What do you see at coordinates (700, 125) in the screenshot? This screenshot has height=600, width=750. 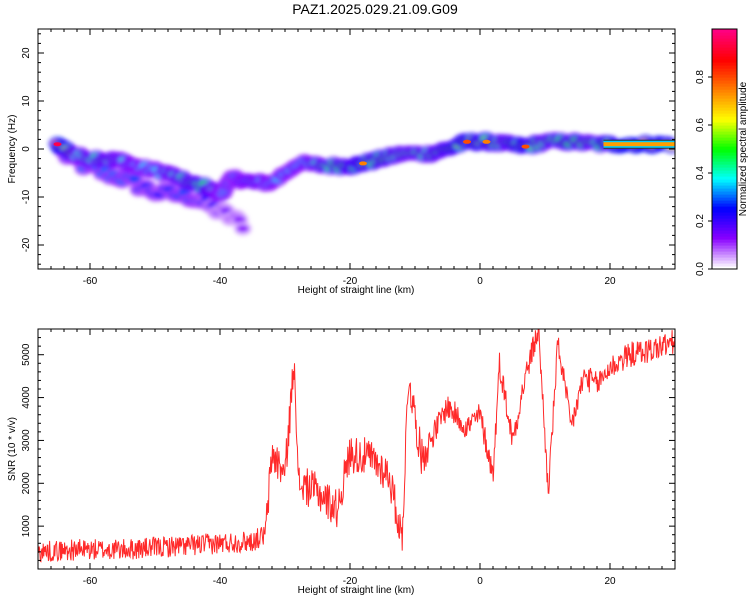 I see `colorbar-tick-label: 0.6` at bounding box center [700, 125].